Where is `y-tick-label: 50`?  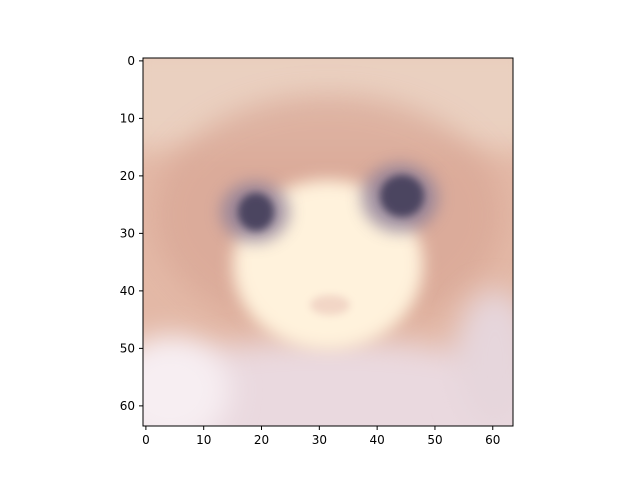
y-tick-label: 50 is located at coordinates (127, 348).